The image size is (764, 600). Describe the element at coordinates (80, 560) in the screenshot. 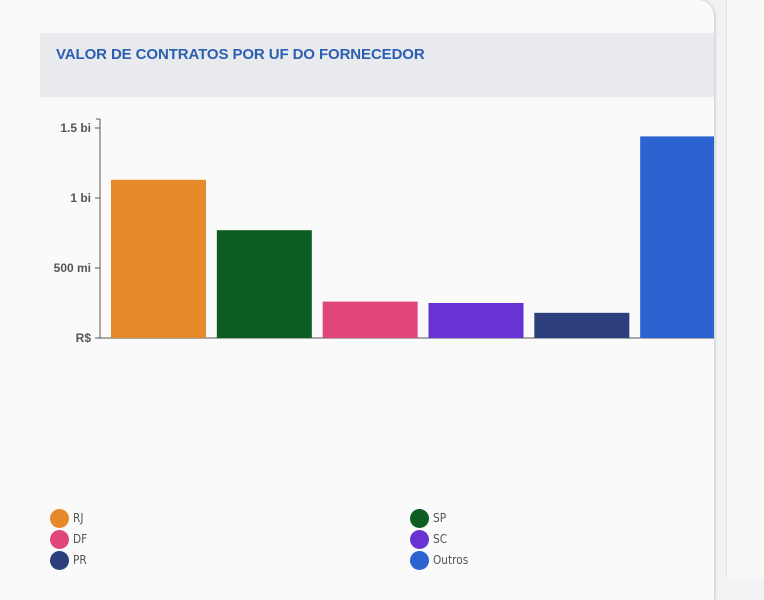

I see `legend-label-pr: PR` at that location.